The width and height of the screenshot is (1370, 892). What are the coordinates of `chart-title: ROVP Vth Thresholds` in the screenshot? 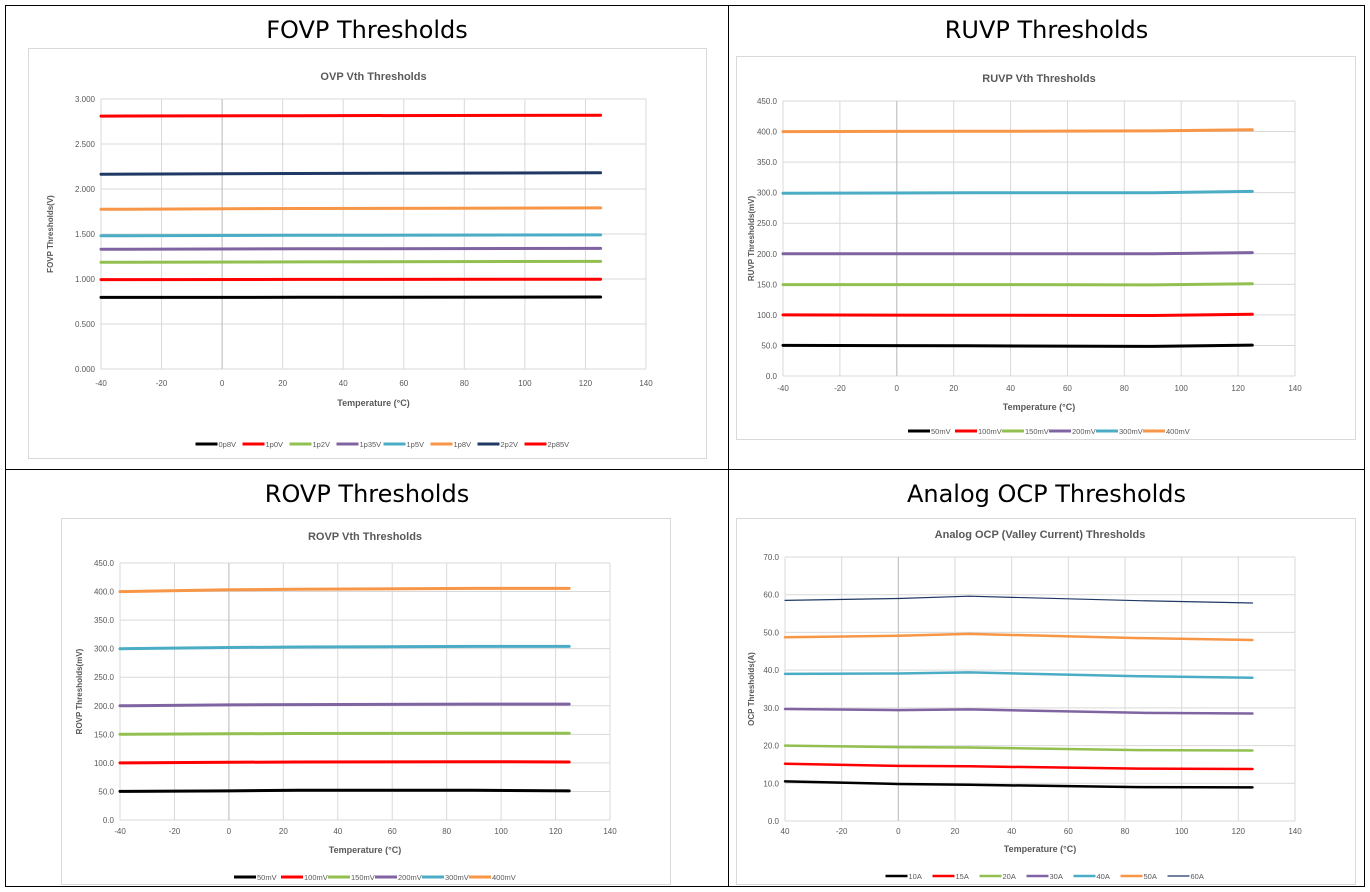 It's located at (365, 537).